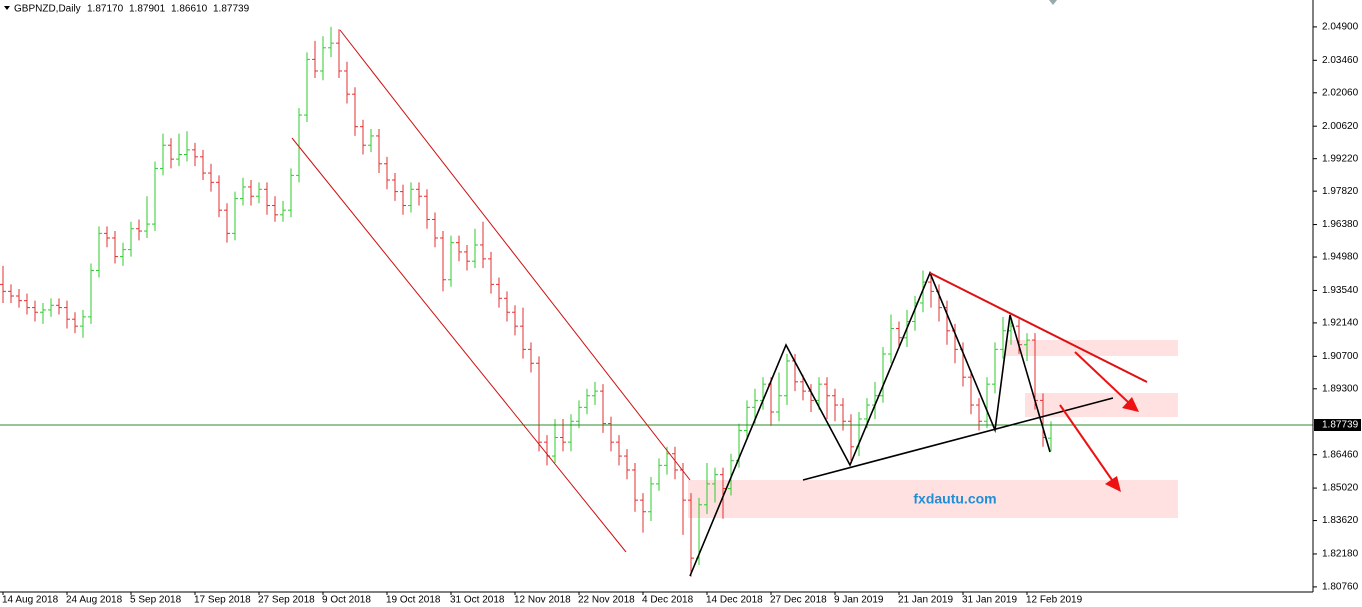 The image size is (1362, 607). Describe the element at coordinates (989, 600) in the screenshot. I see `x-tick-label: 31 Jan 2019` at that location.